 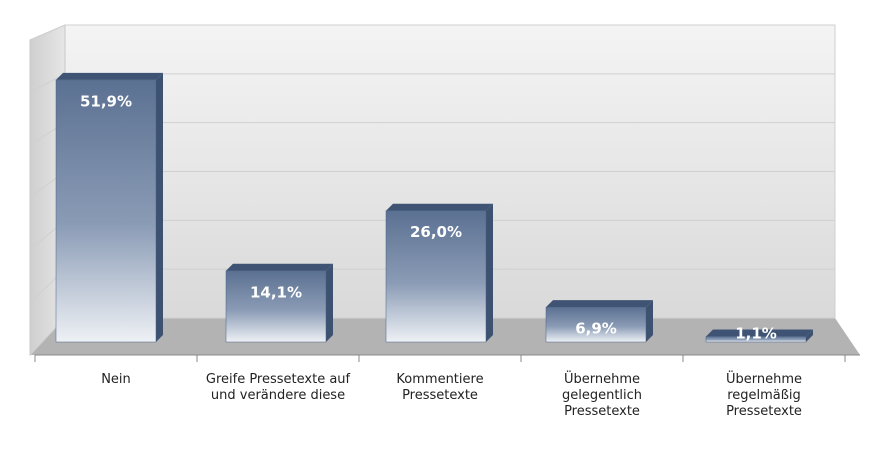 What do you see at coordinates (106, 101) in the screenshot?
I see `value-label: 51,9%` at bounding box center [106, 101].